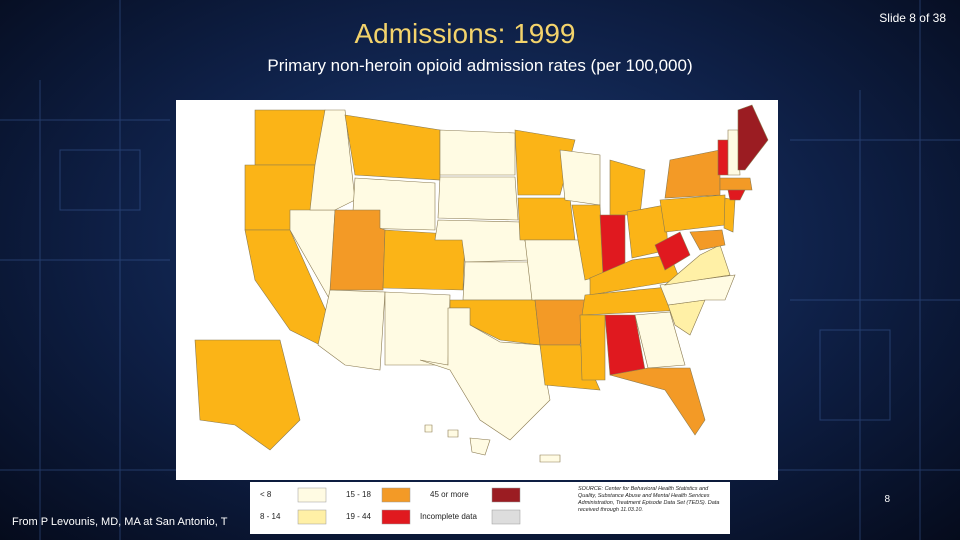  I want to click on legend-label: 19 - 44, so click(358, 516).